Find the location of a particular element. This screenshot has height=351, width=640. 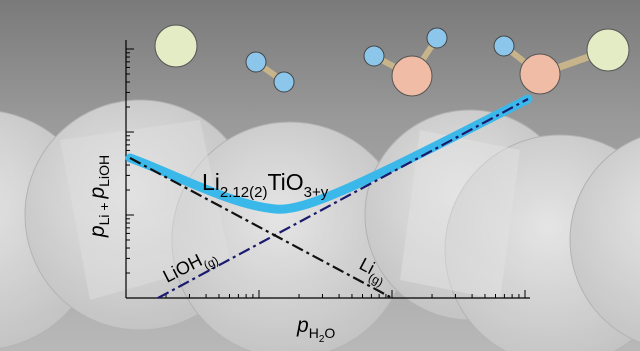

x-axis-label: pH2O is located at coordinates (315, 329).